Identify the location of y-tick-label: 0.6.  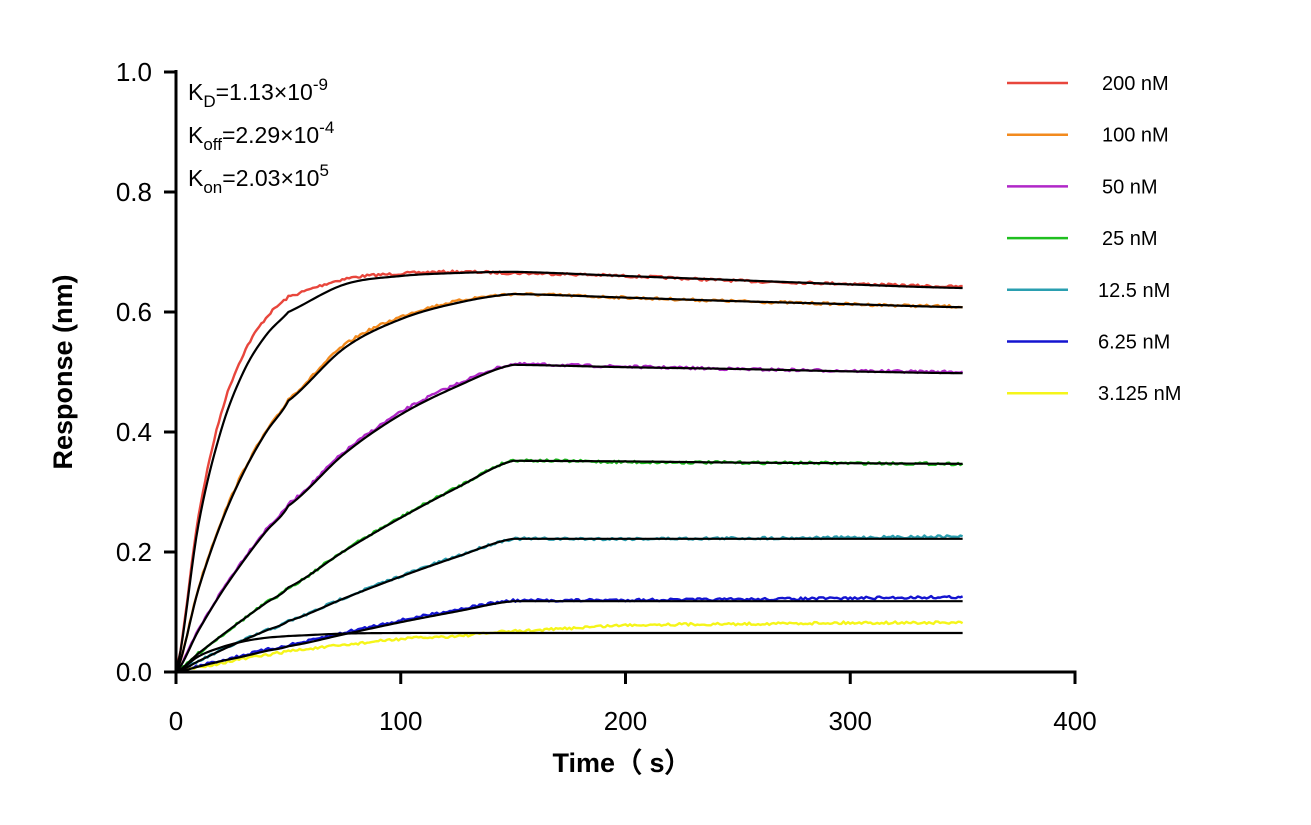
(134, 312).